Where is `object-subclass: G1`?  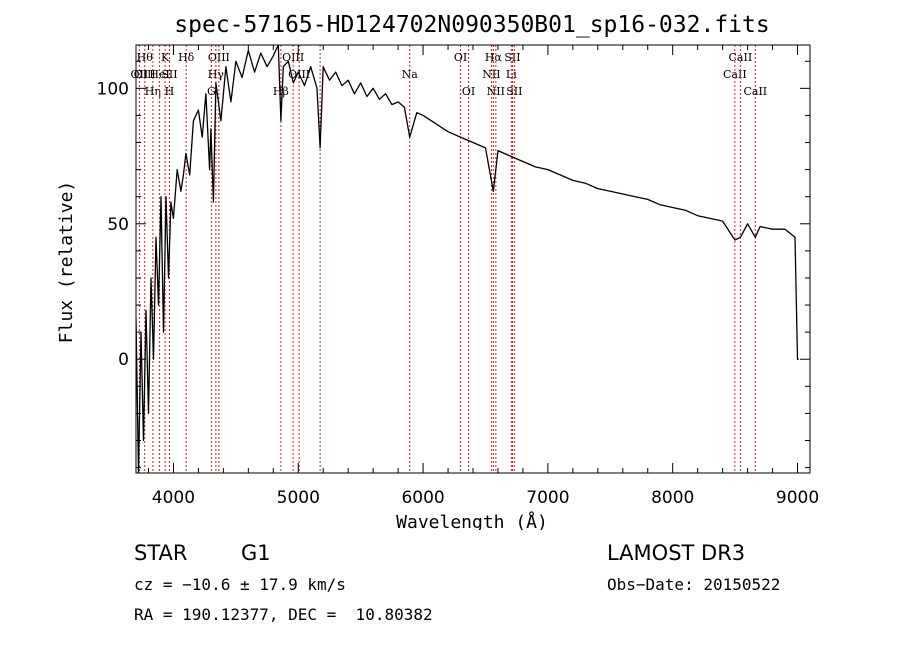
object-subclass: G1 is located at coordinates (256, 553).